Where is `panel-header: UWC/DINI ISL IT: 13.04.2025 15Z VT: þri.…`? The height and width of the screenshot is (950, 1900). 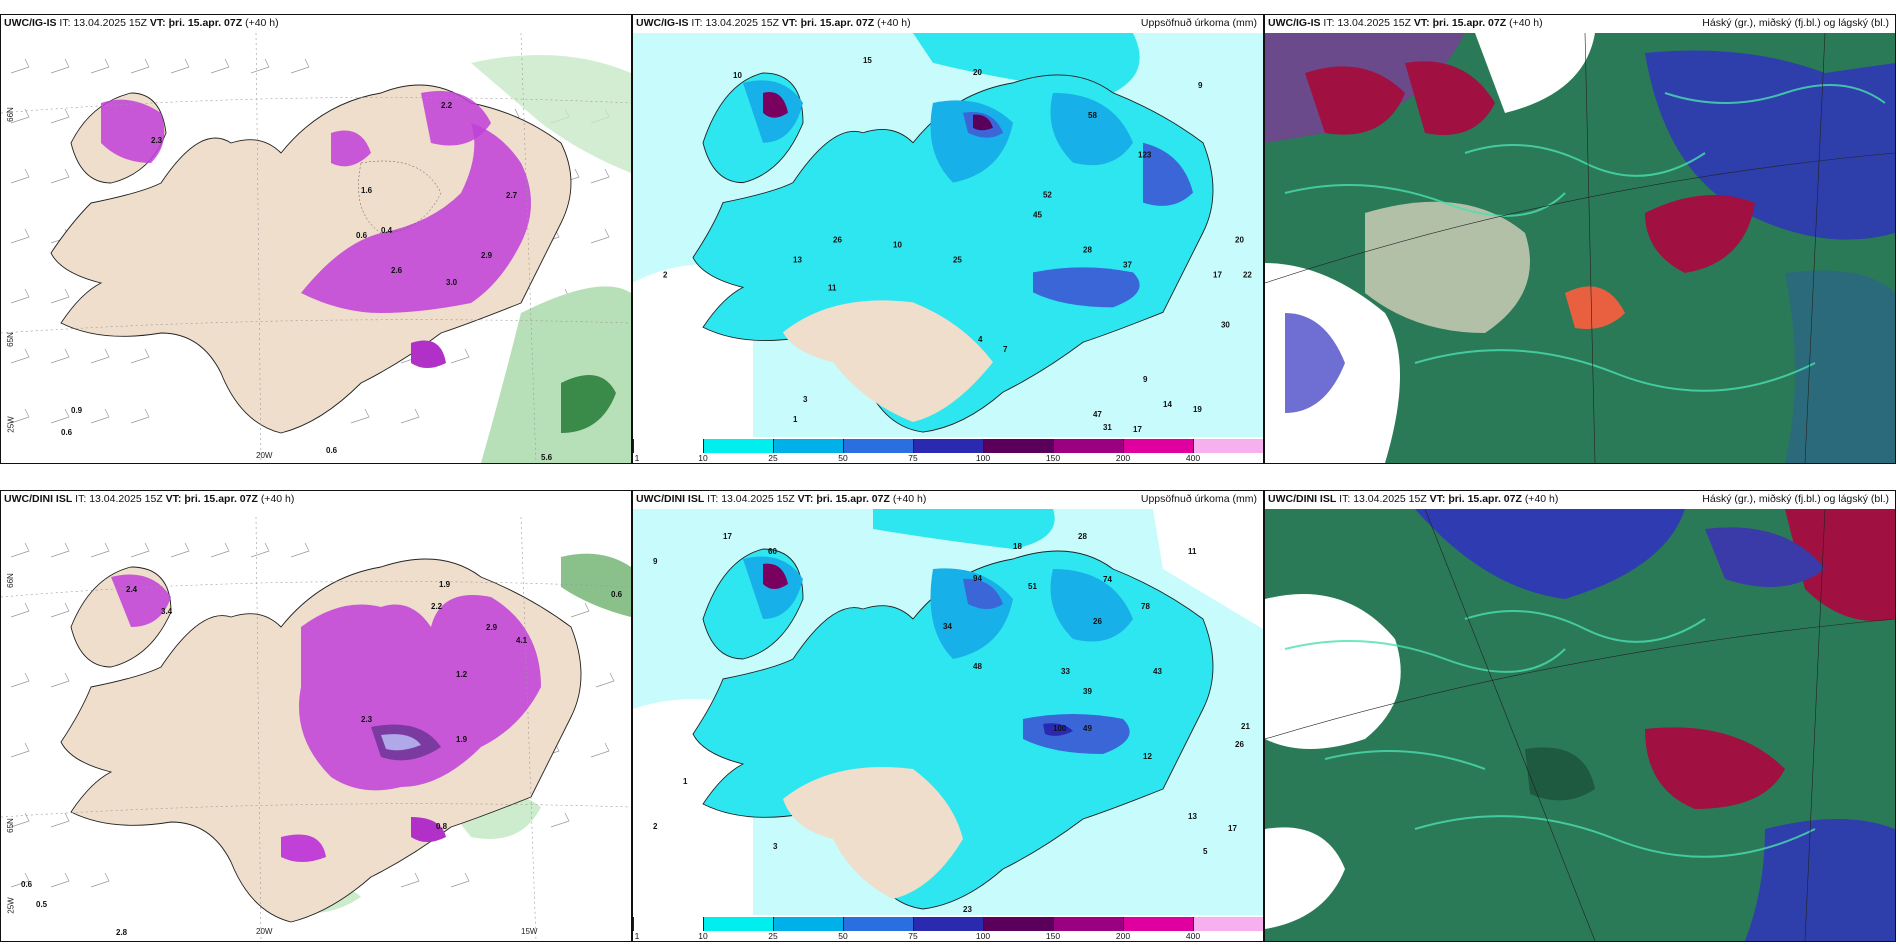 panel-header: UWC/DINI ISL IT: 13.04.2025 15Z VT: þri.… is located at coordinates (314, 499).